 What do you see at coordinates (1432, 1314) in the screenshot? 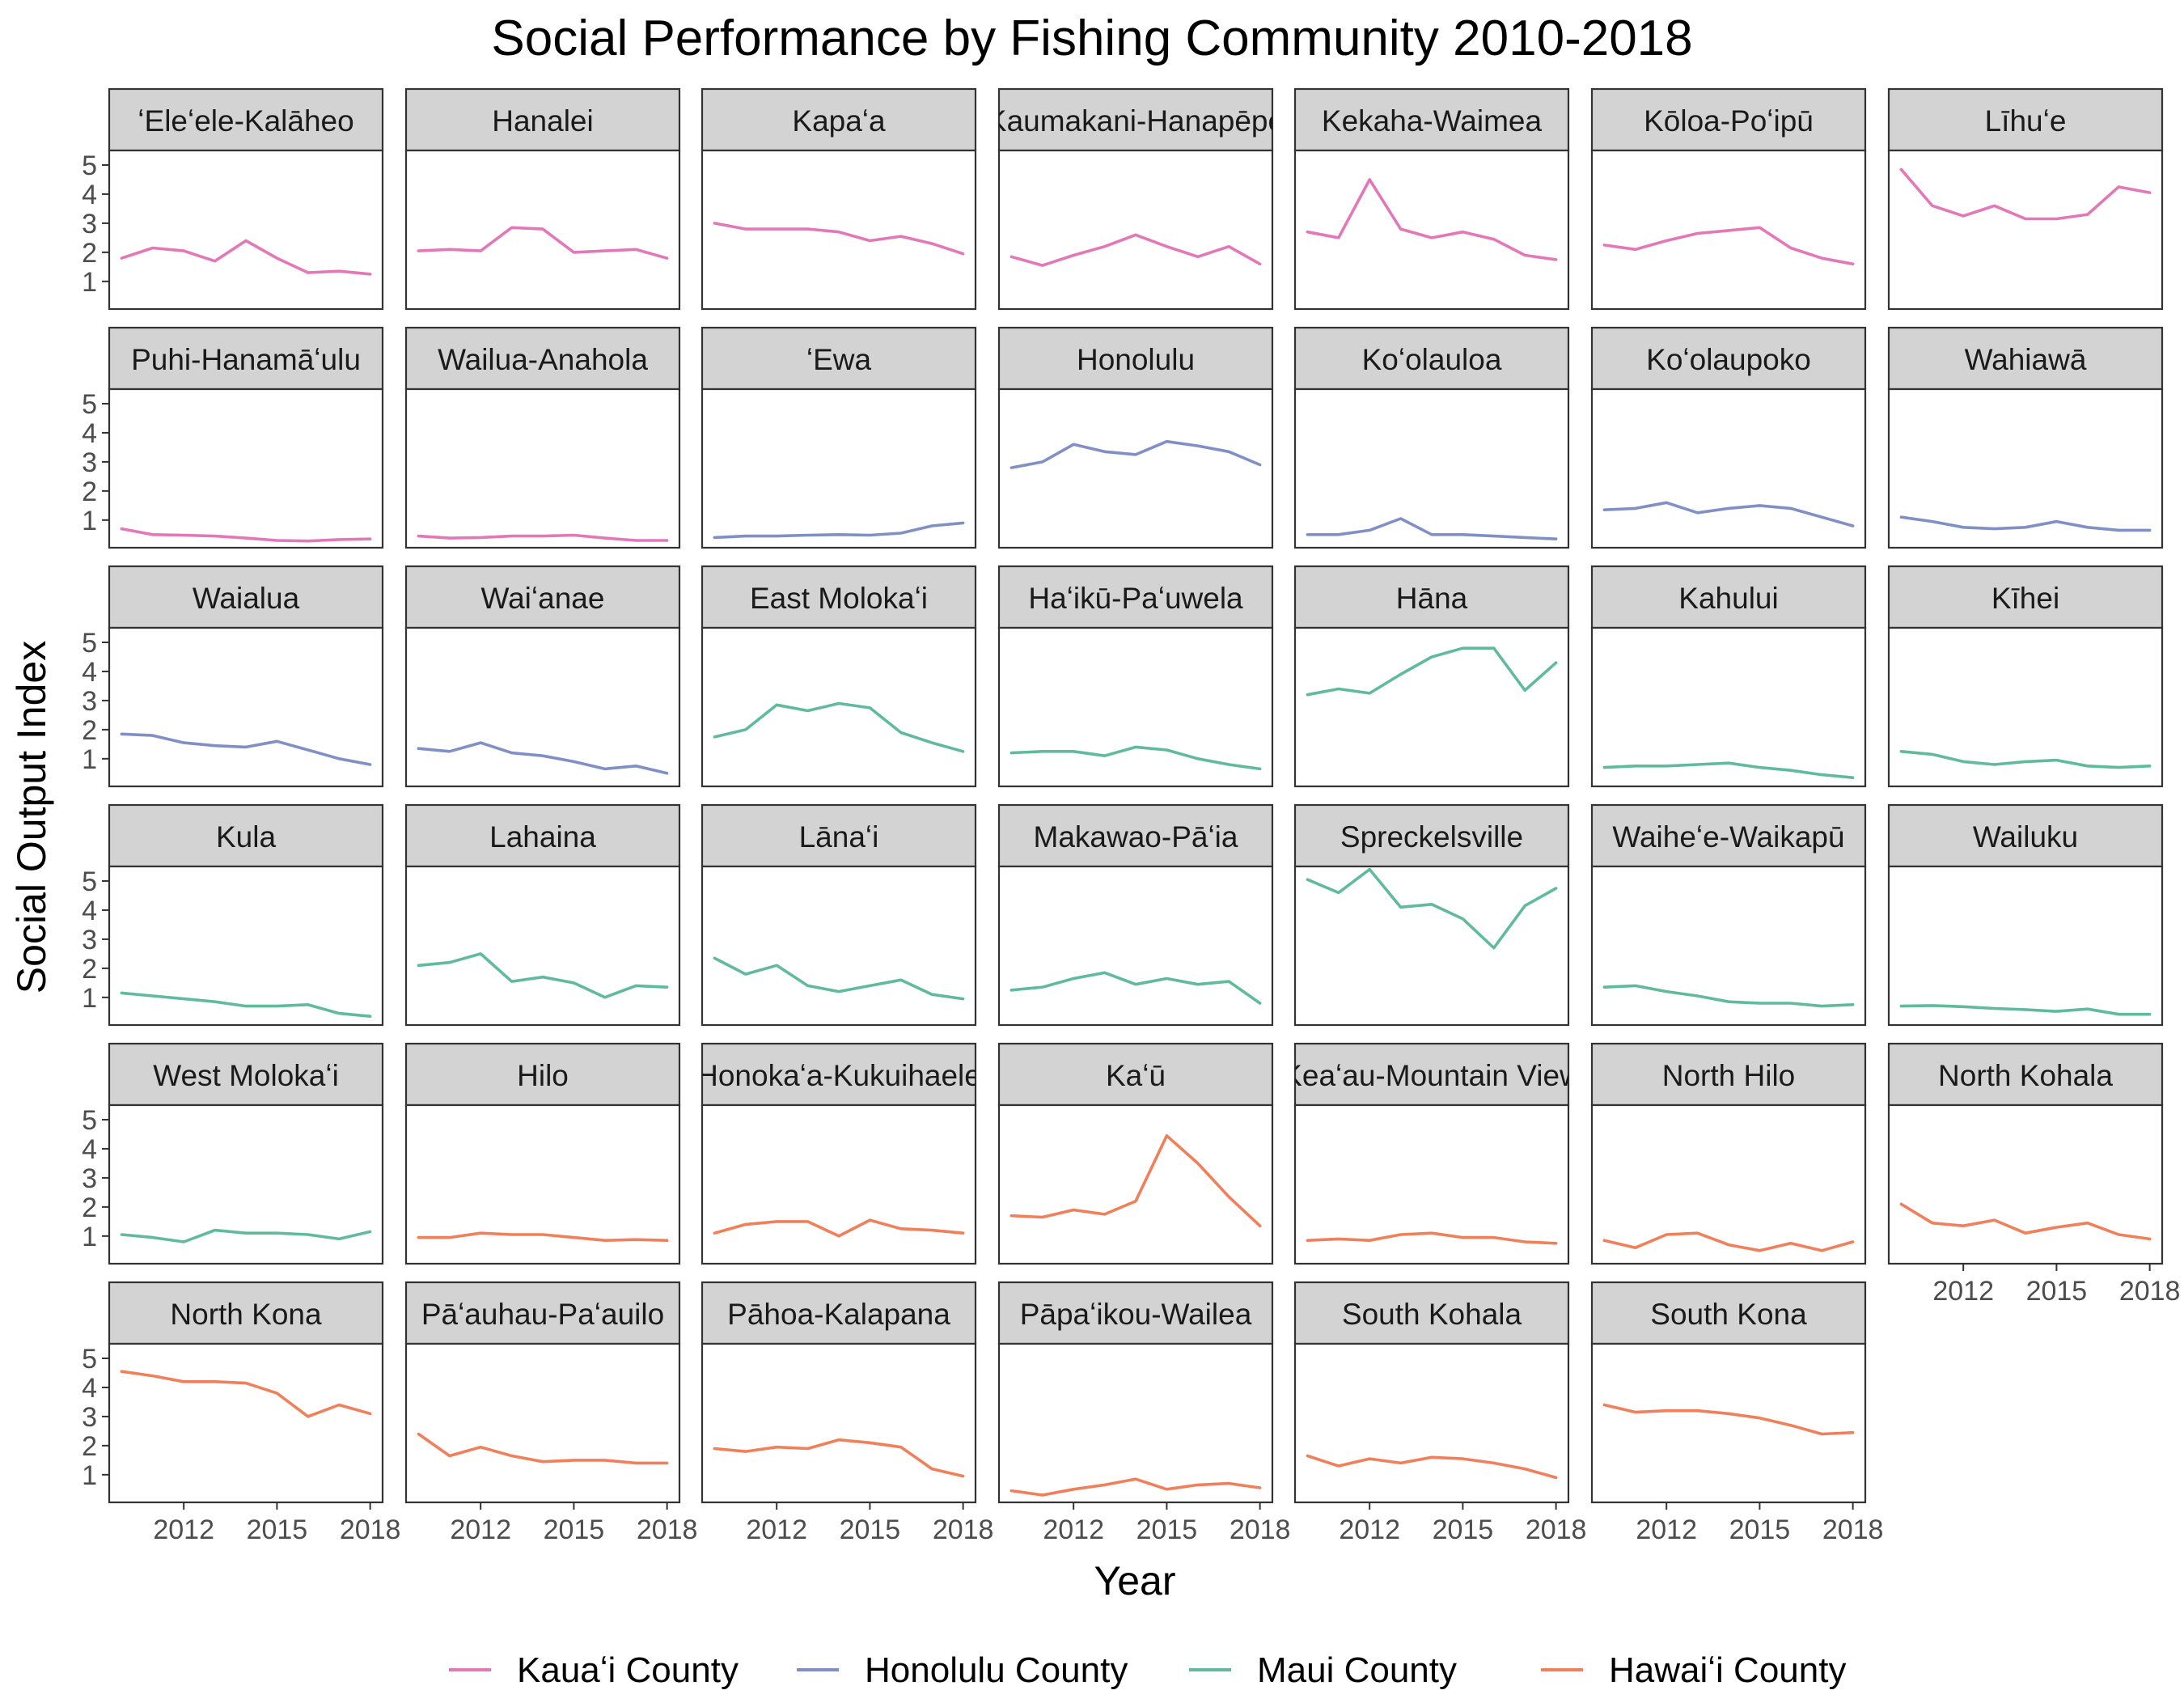
I see `facet-strip-label: South Kohala` at bounding box center [1432, 1314].